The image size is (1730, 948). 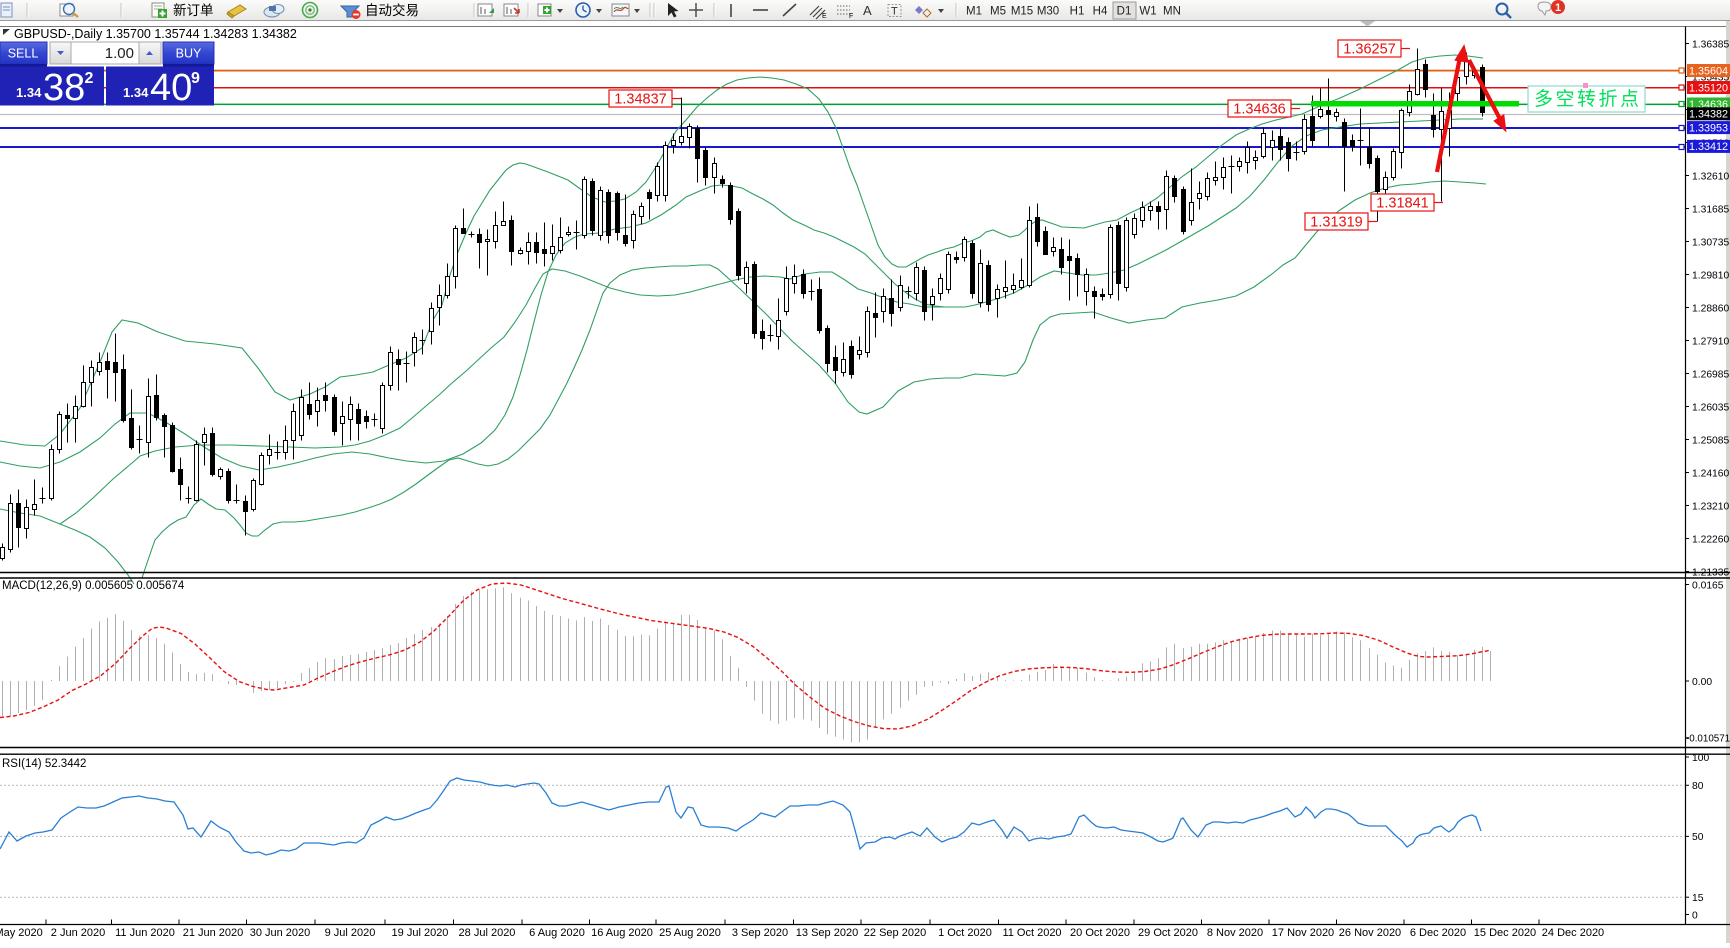 I want to click on svg-text: M30, so click(x=1048, y=12).